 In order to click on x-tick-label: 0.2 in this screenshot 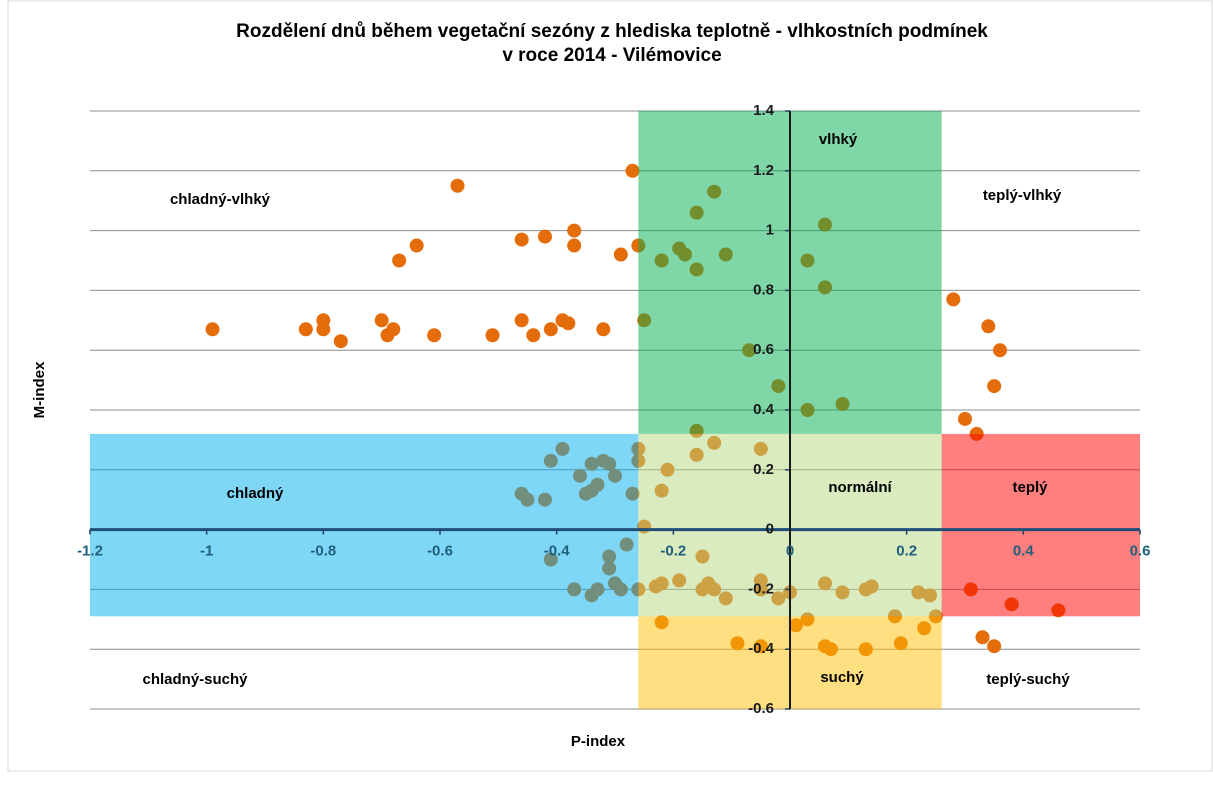, I will do `click(906, 551)`.